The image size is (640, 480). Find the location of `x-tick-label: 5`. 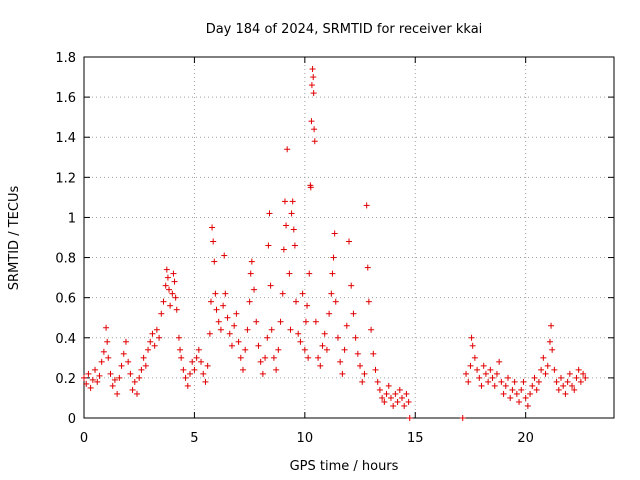

x-tick-label: 5 is located at coordinates (194, 438).